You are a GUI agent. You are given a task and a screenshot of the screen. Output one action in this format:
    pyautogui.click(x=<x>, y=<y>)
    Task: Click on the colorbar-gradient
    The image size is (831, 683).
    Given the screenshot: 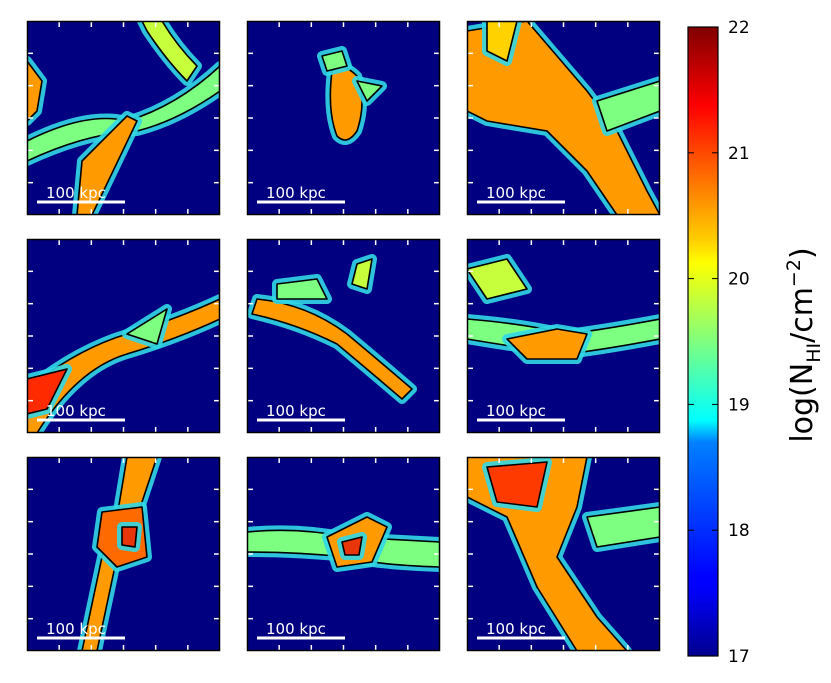 What is the action you would take?
    pyautogui.click(x=703, y=341)
    